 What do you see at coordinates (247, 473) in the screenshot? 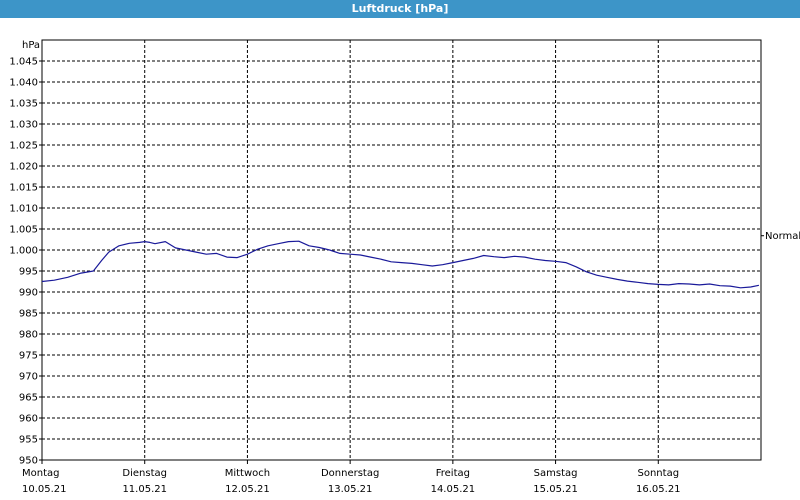
I see `x-tick-label-day: Mittwoch` at bounding box center [247, 473].